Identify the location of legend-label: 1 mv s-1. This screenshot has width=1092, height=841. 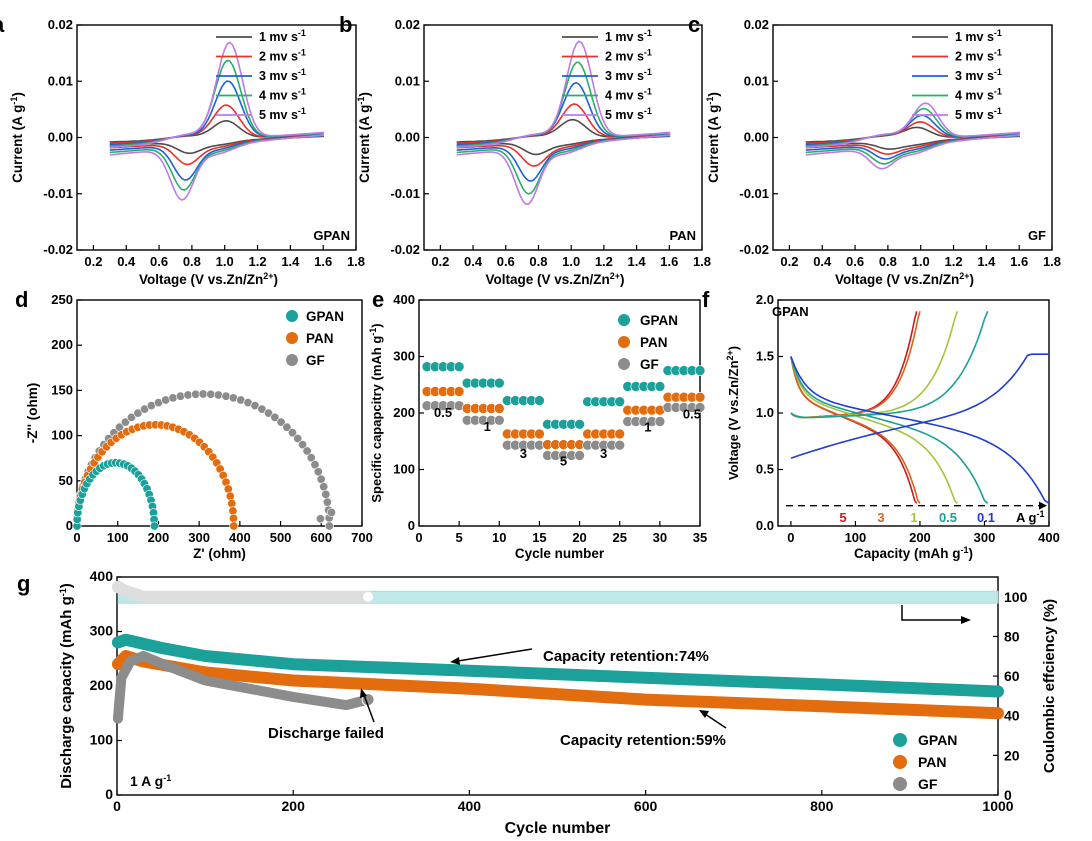
(628, 36).